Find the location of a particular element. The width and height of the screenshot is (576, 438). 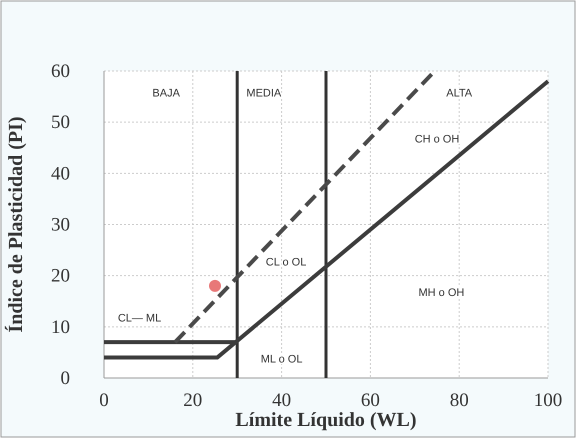

annotation: CH o OH is located at coordinates (437, 140).